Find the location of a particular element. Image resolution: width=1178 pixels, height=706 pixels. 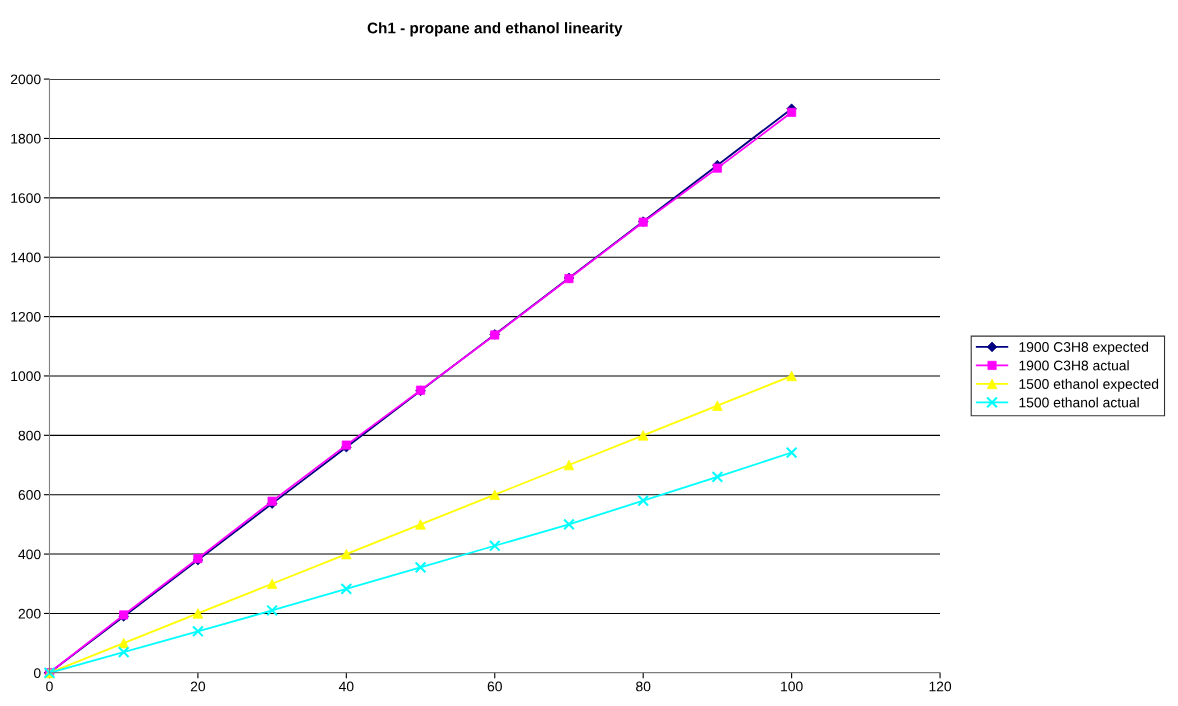

y-tick-label: 2000 is located at coordinates (25, 79).